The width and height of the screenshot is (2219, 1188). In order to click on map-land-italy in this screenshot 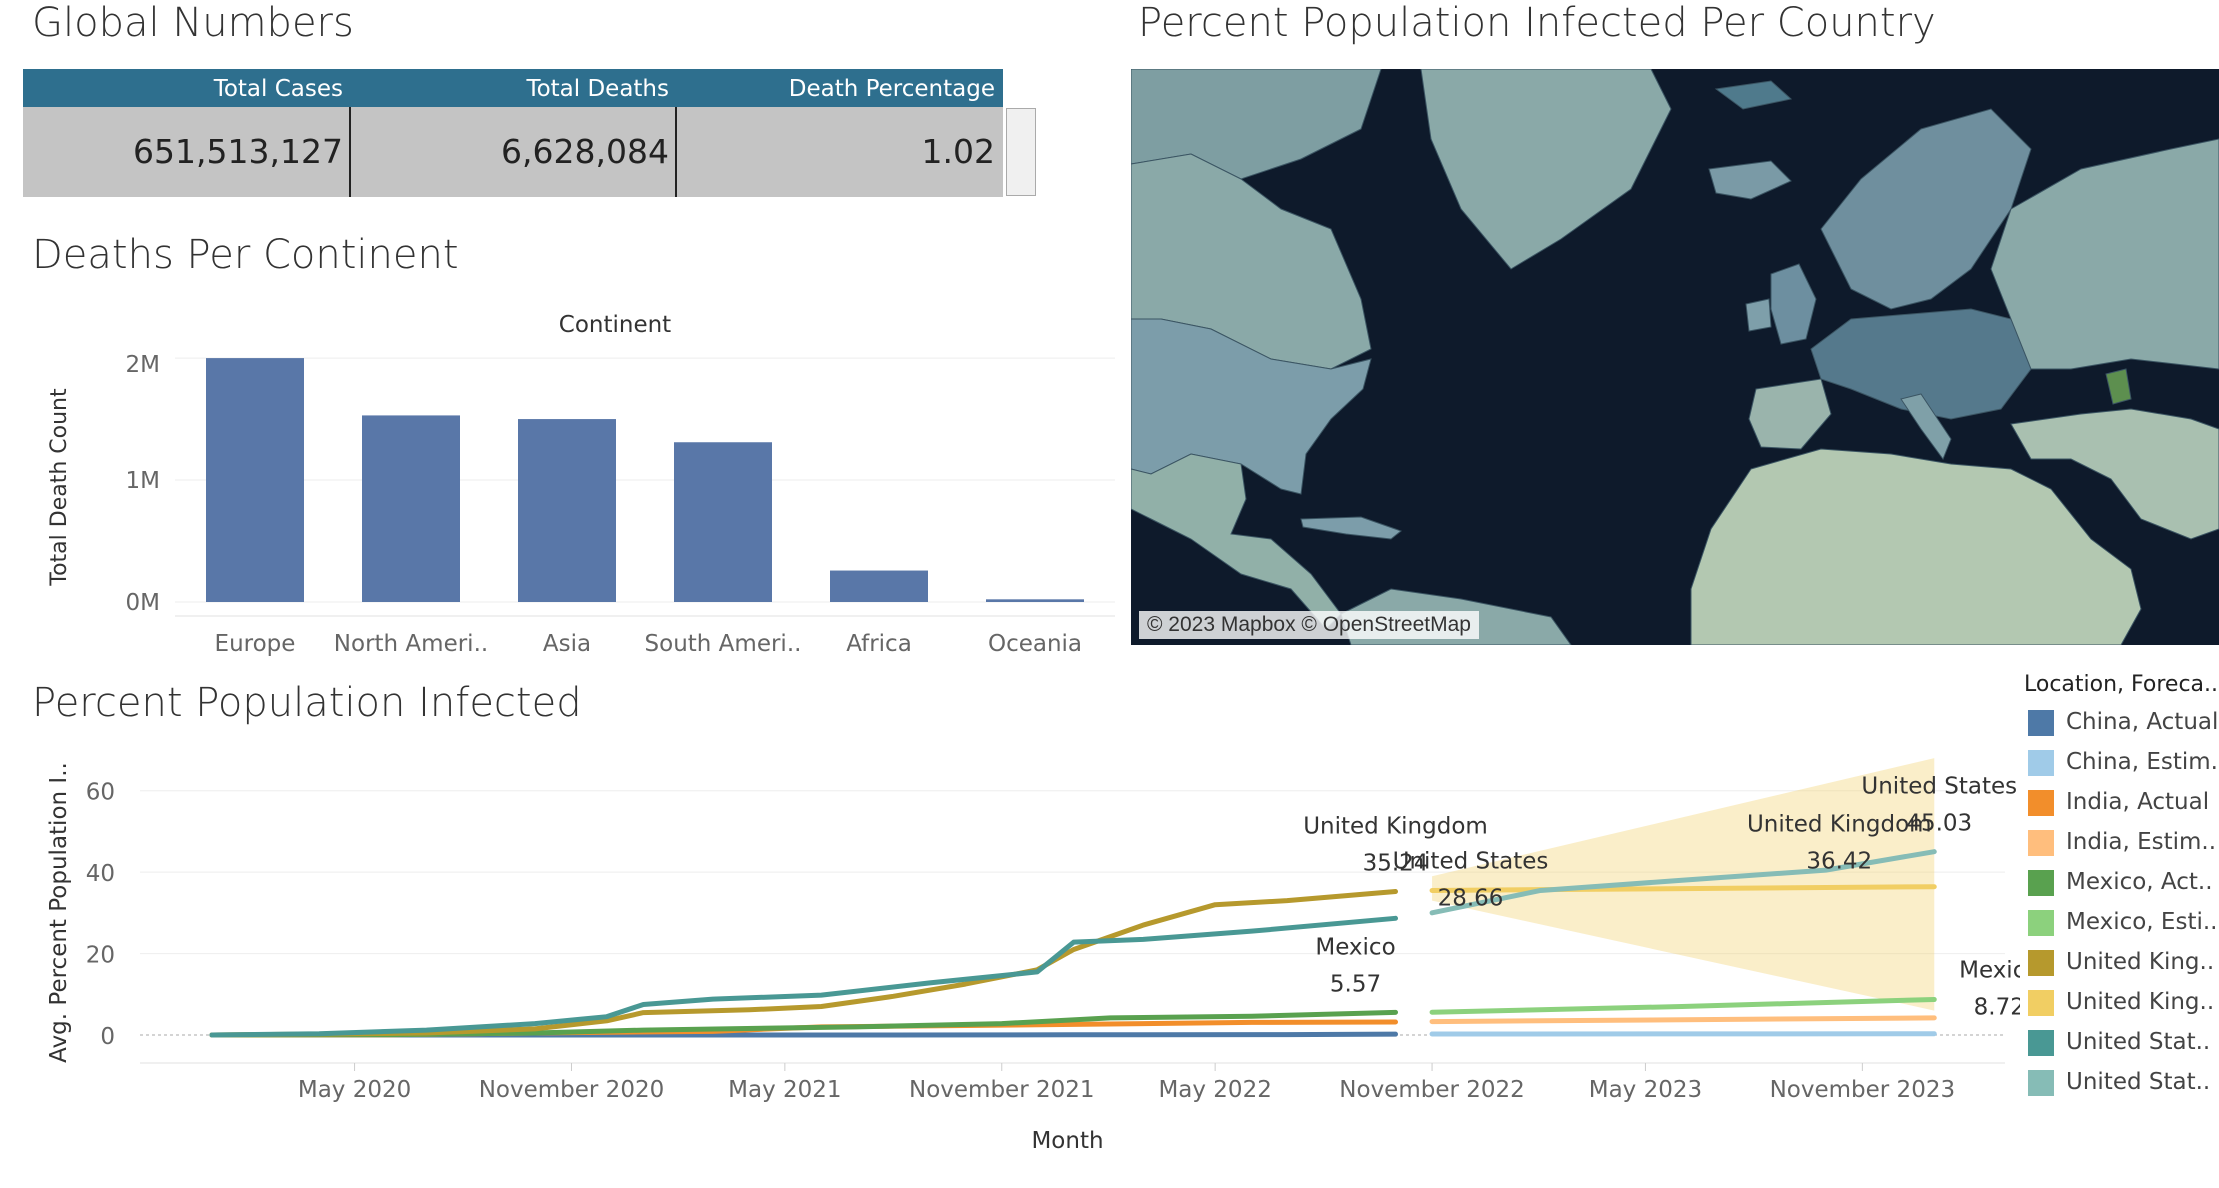, I will do `click(1926, 427)`.